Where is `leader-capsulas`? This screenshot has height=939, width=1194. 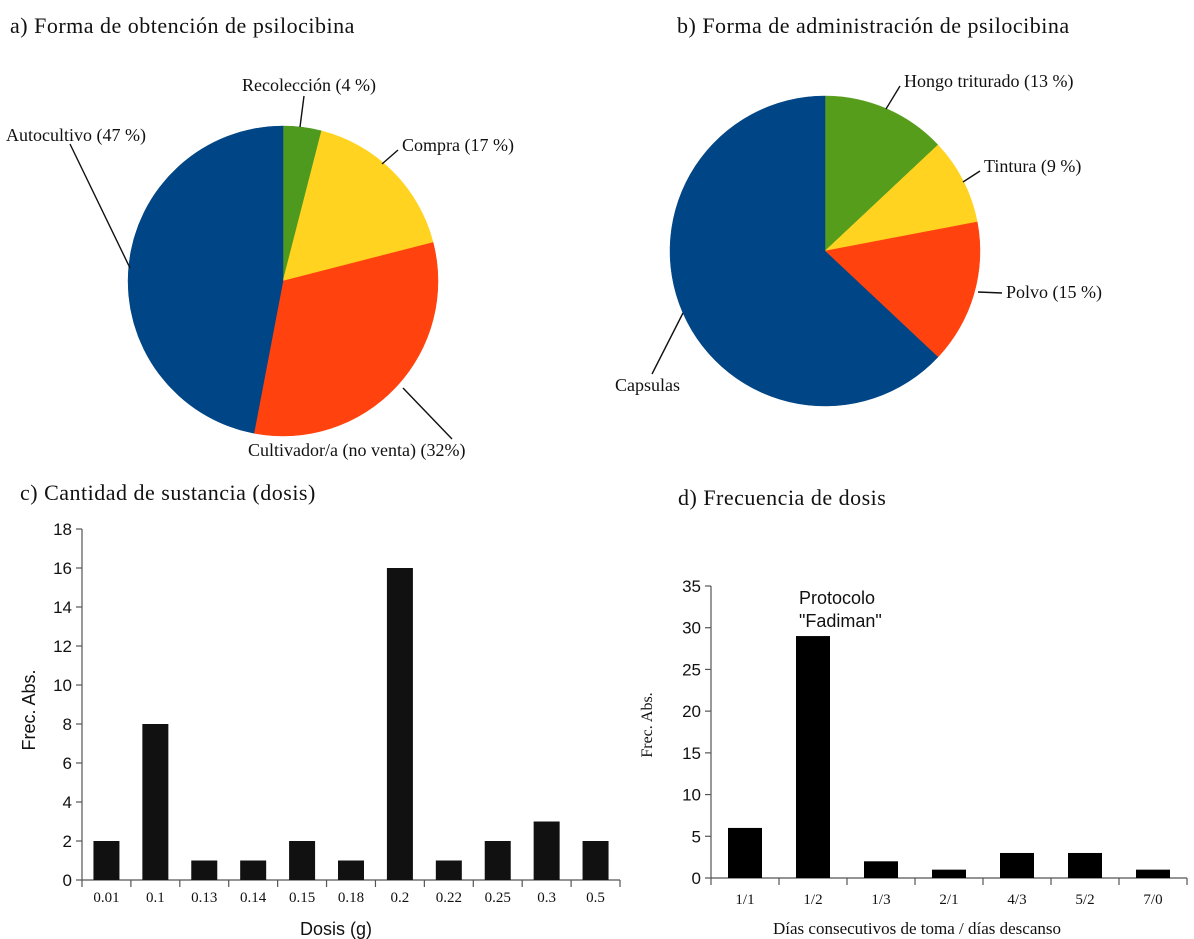
leader-capsulas is located at coordinates (667, 343).